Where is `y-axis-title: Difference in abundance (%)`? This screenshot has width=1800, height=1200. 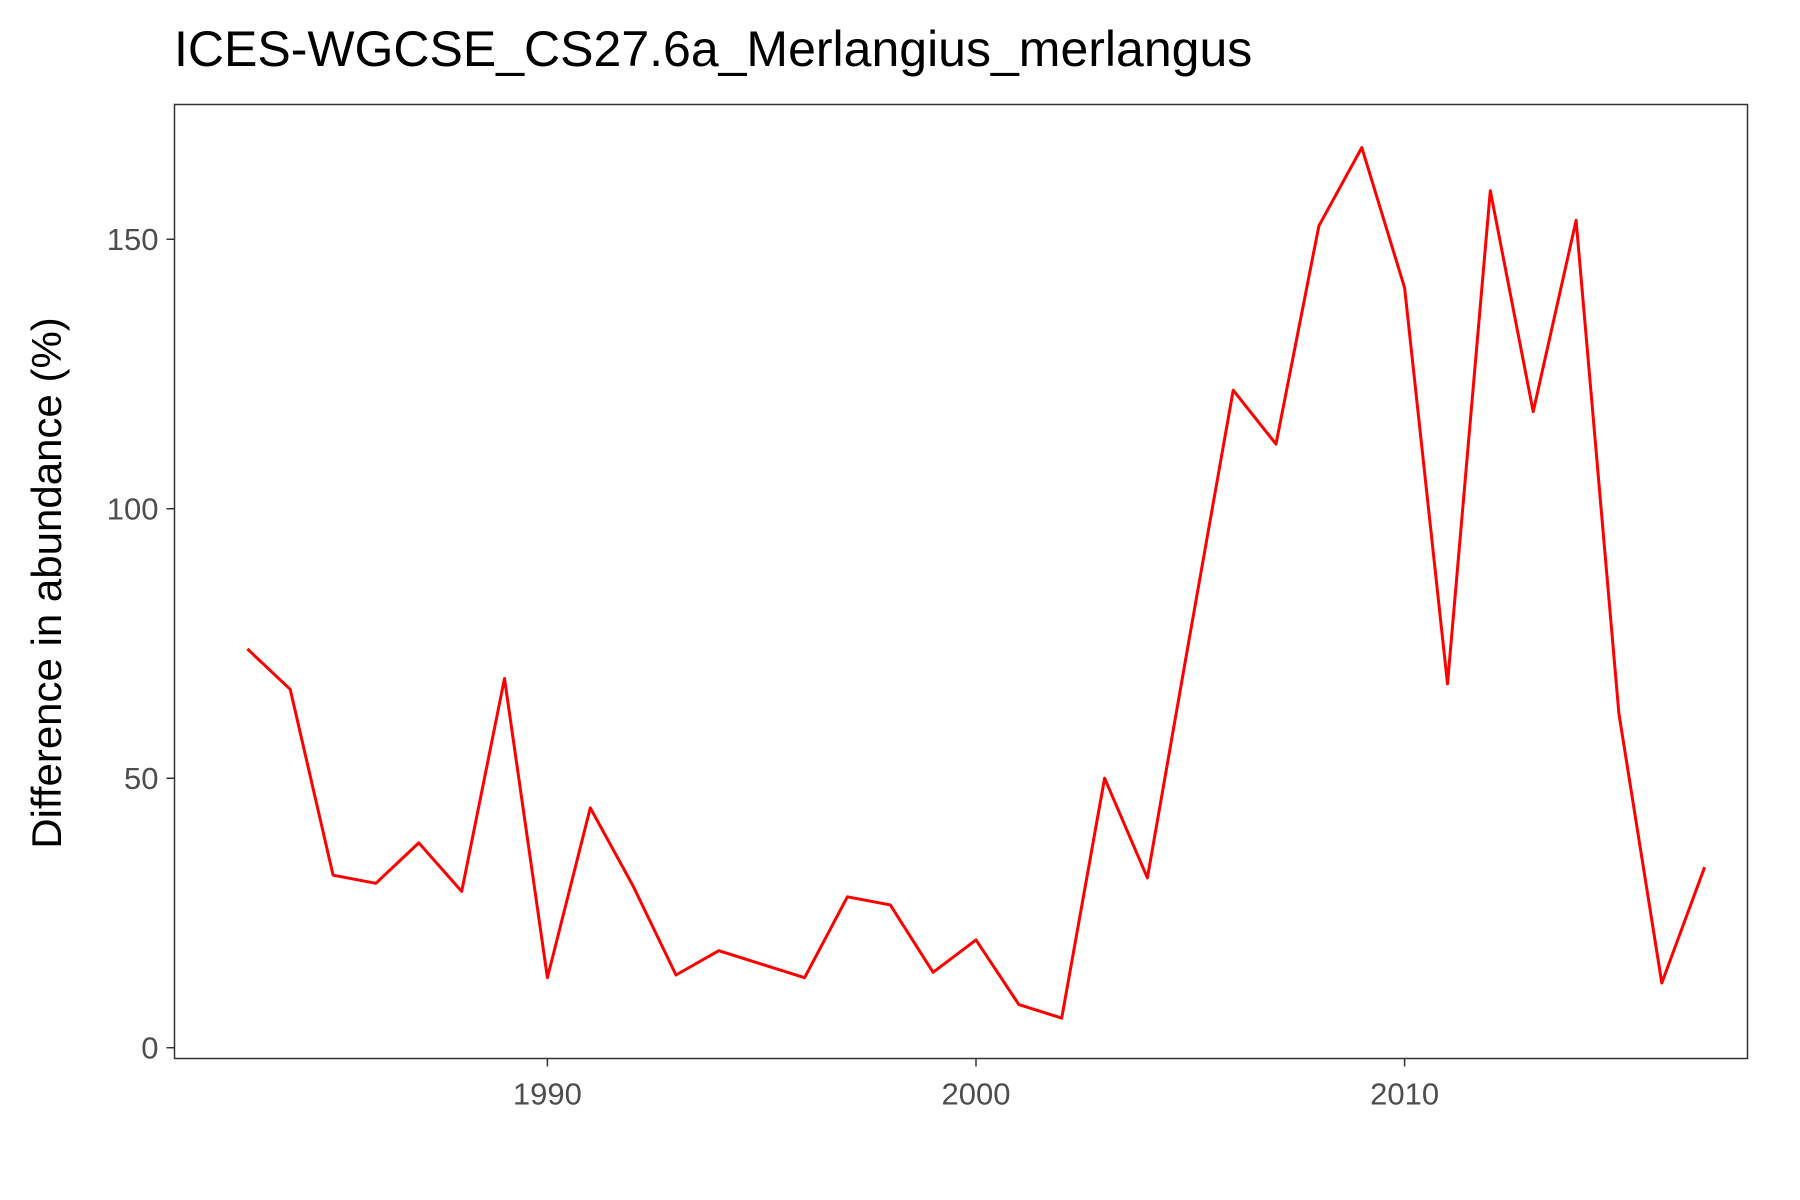 y-axis-title: Difference in abundance (%) is located at coordinates (46, 583).